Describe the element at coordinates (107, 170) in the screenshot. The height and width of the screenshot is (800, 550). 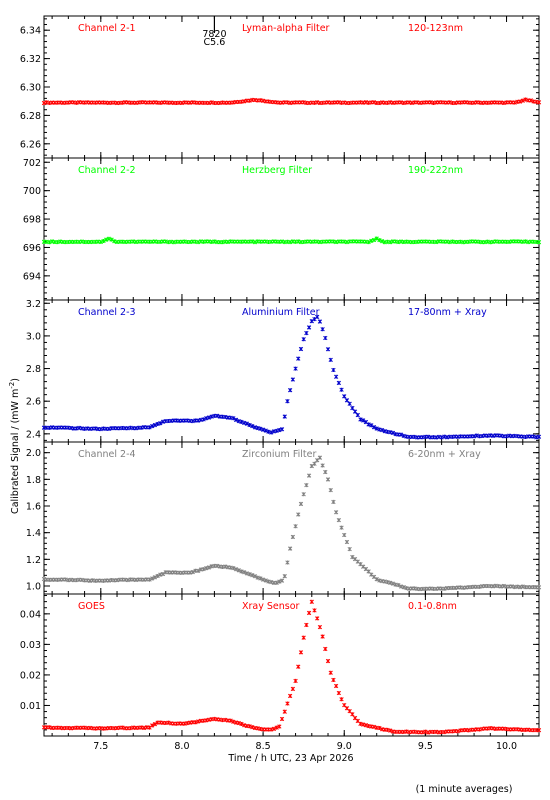
I see `panel-channel-label: Channel 2-2` at that location.